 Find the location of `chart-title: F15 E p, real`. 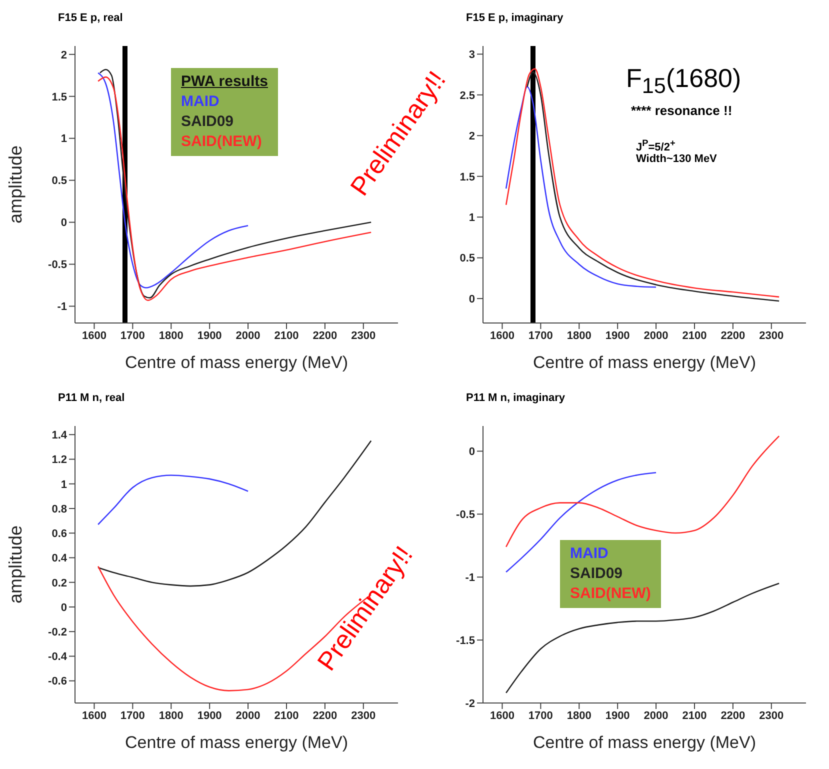

chart-title: F15 E p, real is located at coordinates (90, 18).